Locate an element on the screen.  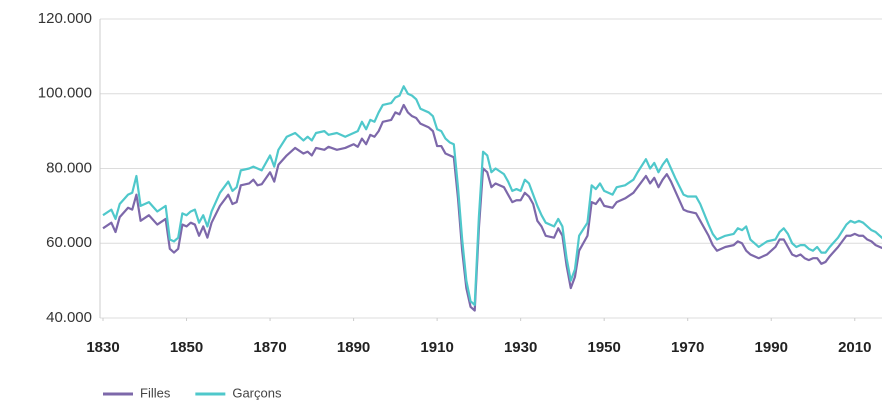
x-tick-label: 1830 is located at coordinates (102, 347).